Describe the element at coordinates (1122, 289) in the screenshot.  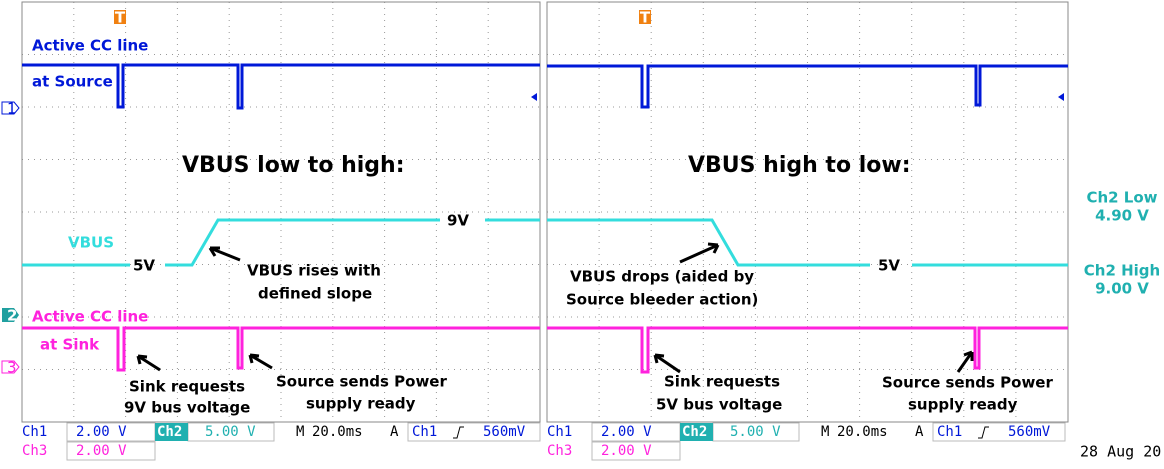
I see `meas-value: 9.00 V` at that location.